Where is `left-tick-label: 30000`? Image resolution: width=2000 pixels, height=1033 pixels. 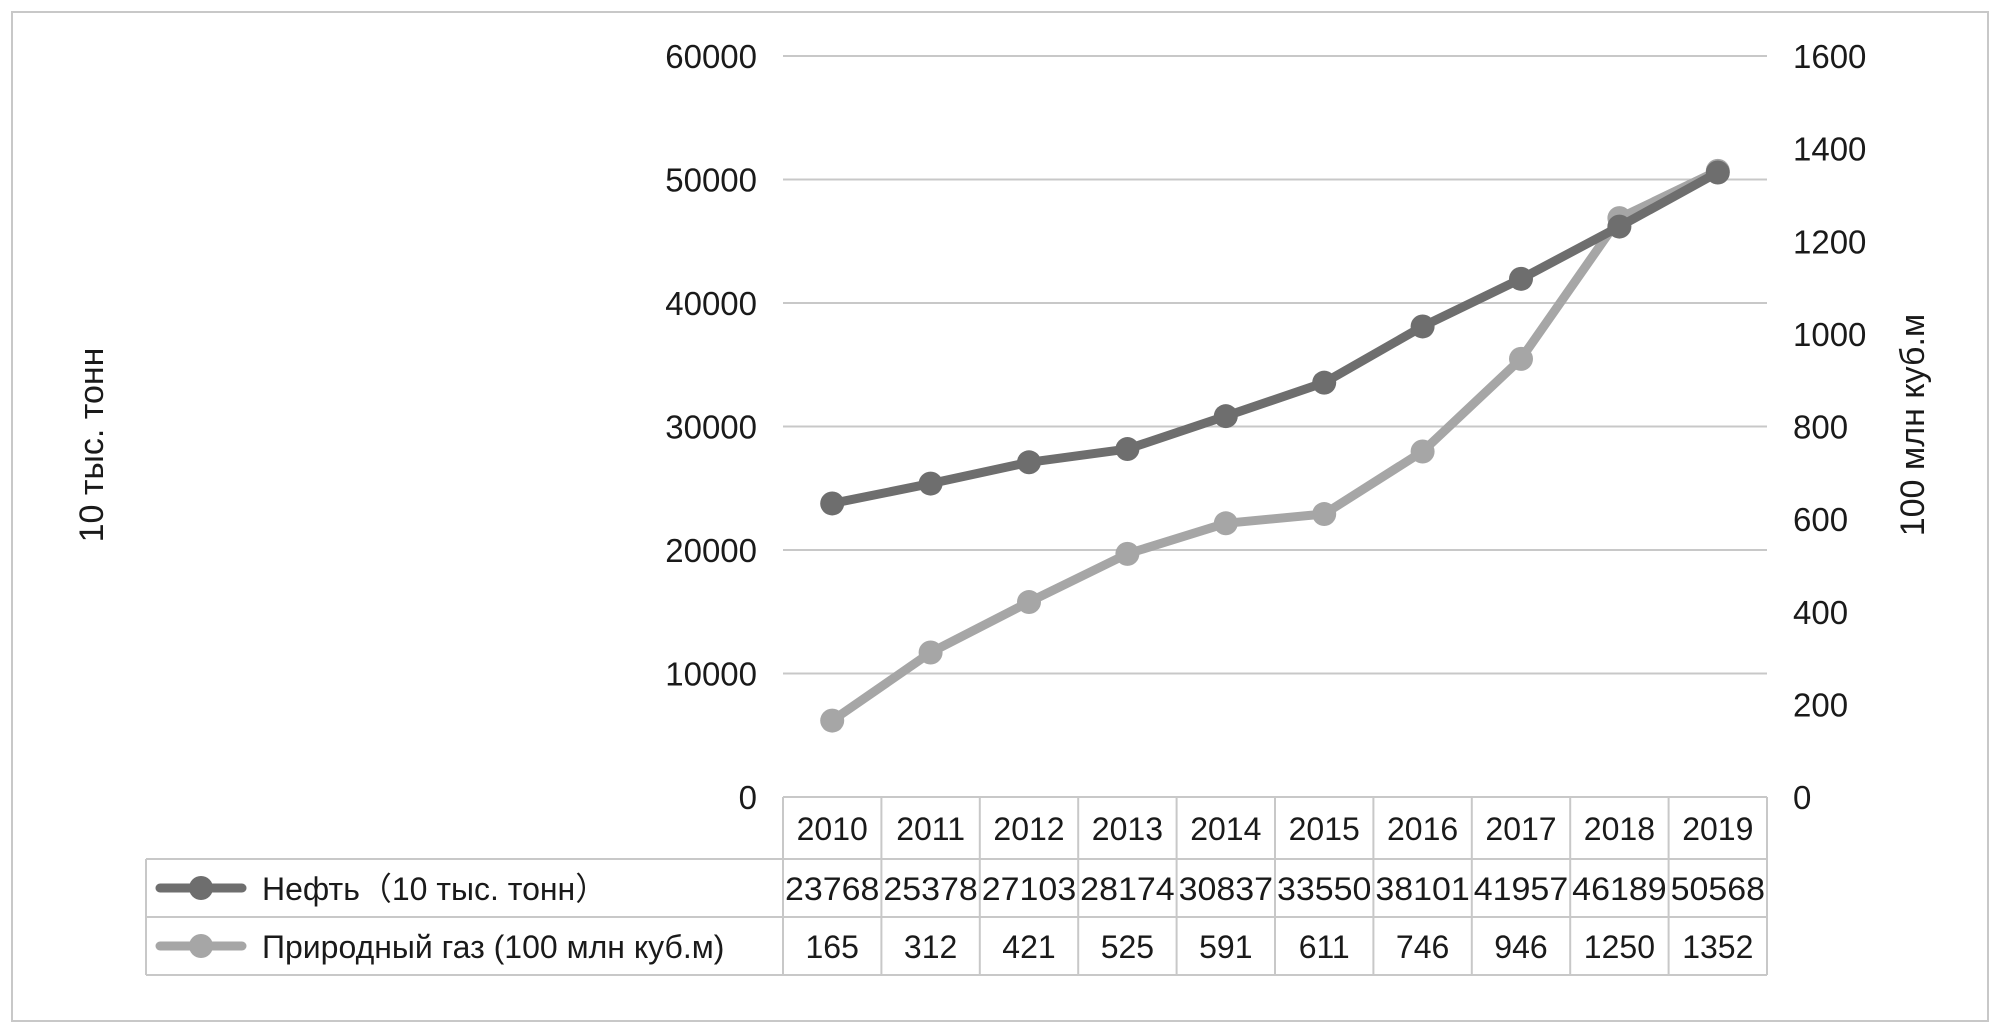
left-tick-label: 30000 is located at coordinates (711, 427).